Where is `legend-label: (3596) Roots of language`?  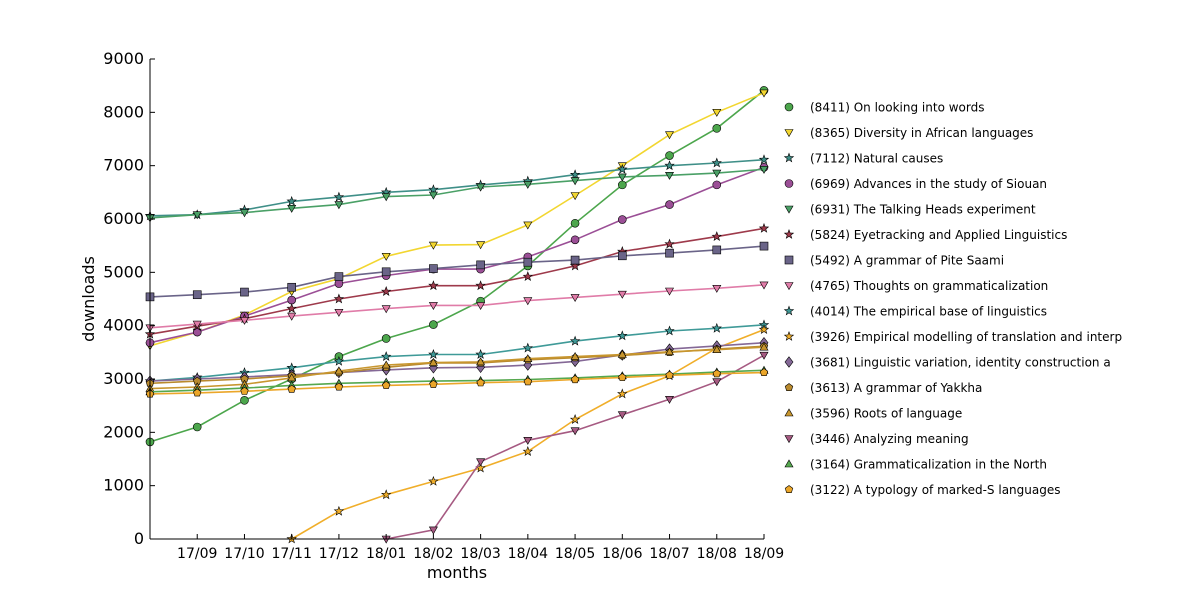
legend-label: (3596) Roots of language is located at coordinates (886, 414).